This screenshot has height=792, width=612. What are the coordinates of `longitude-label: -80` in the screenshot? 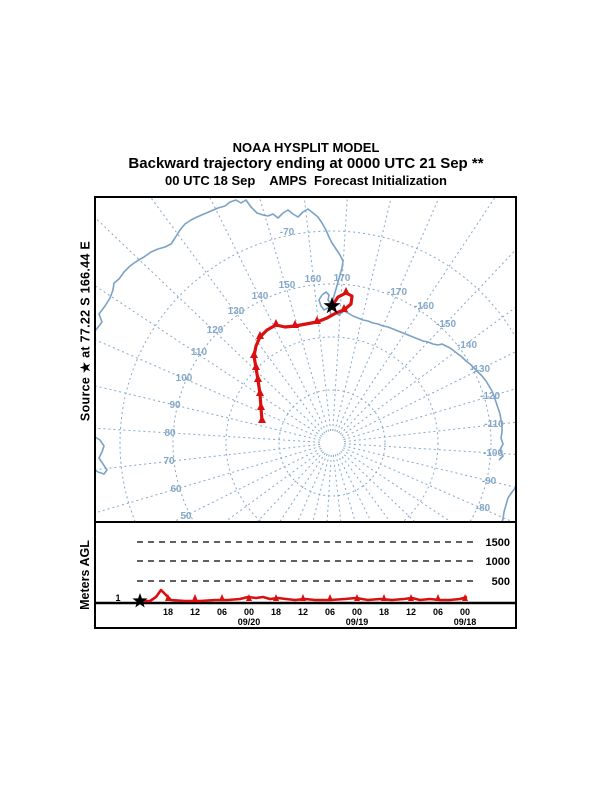 It's located at (483, 508).